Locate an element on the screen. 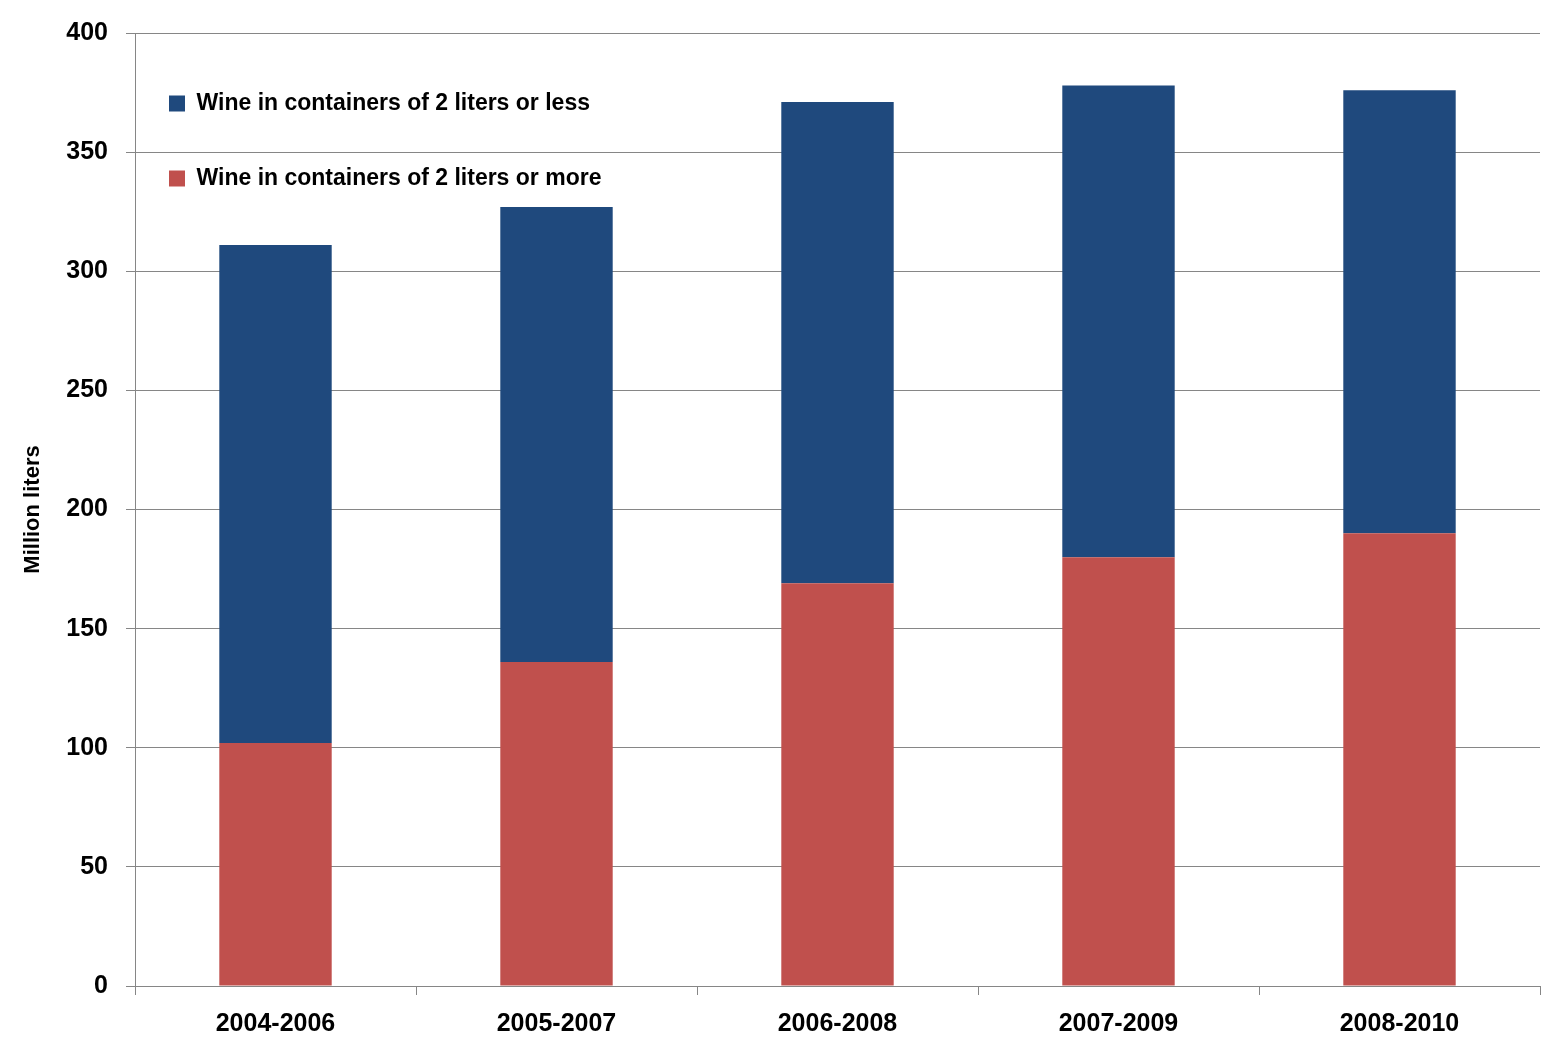 The image size is (1547, 1052). x-tick-label: 2007-2009 is located at coordinates (1118, 1021).